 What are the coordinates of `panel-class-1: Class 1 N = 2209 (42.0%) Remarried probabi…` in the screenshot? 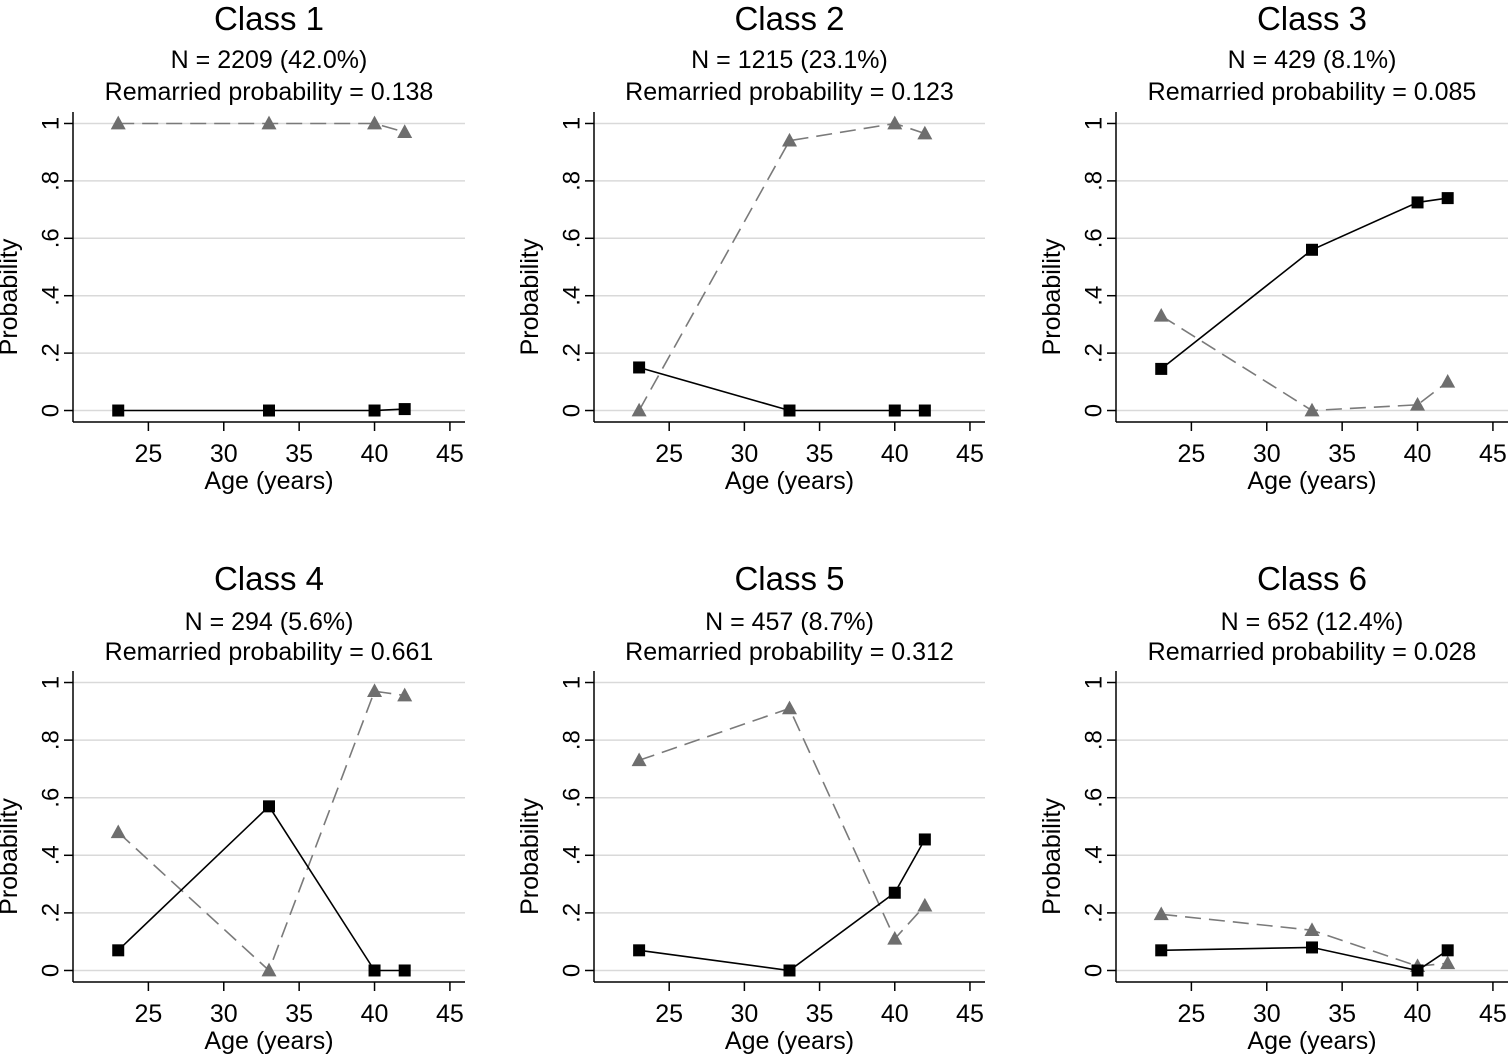 It's located at (232, 247).